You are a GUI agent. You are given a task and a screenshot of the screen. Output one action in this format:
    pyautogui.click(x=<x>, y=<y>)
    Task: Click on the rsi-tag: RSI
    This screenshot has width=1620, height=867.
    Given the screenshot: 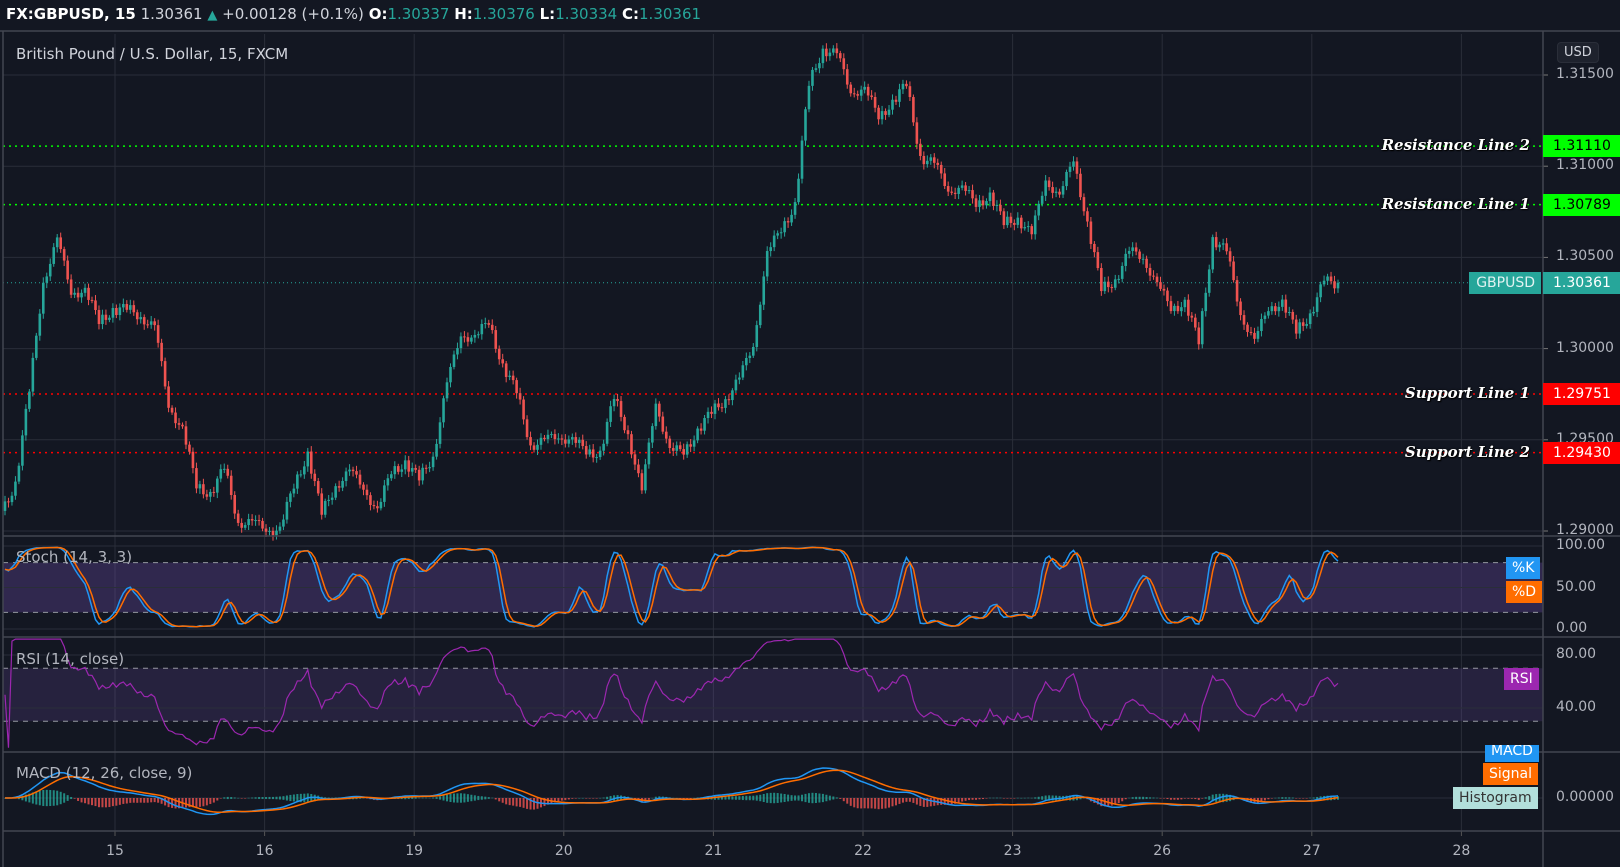 What is the action you would take?
    pyautogui.click(x=1521, y=679)
    